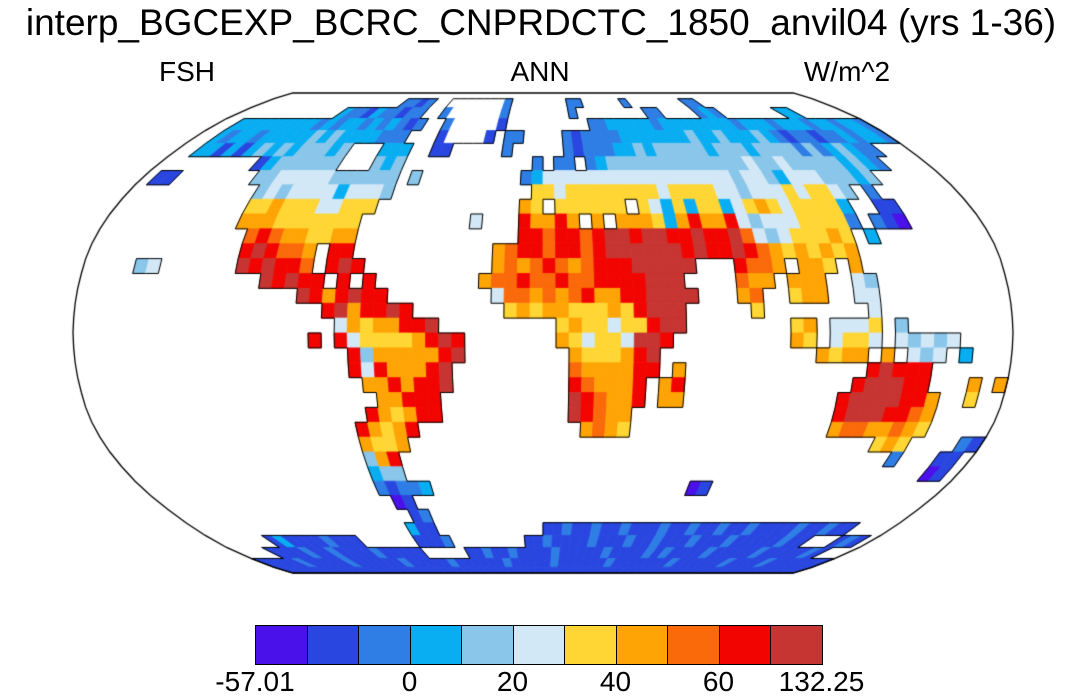 The width and height of the screenshot is (1082, 700). Describe the element at coordinates (187, 71) in the screenshot. I see `variable-label: FSH` at that location.